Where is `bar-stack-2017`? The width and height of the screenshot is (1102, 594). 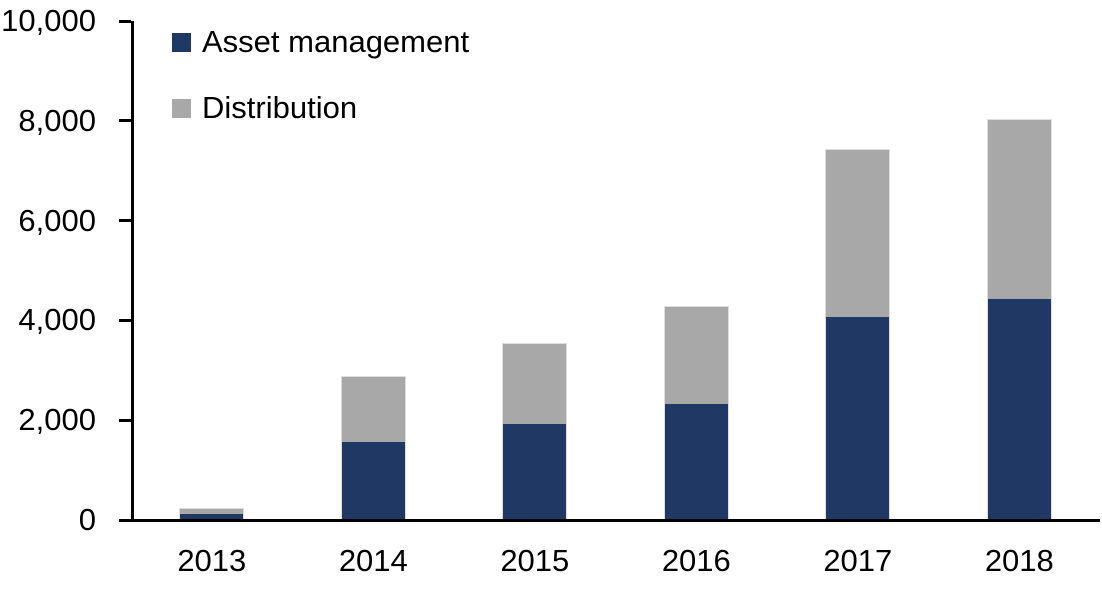
bar-stack-2017 is located at coordinates (858, 333).